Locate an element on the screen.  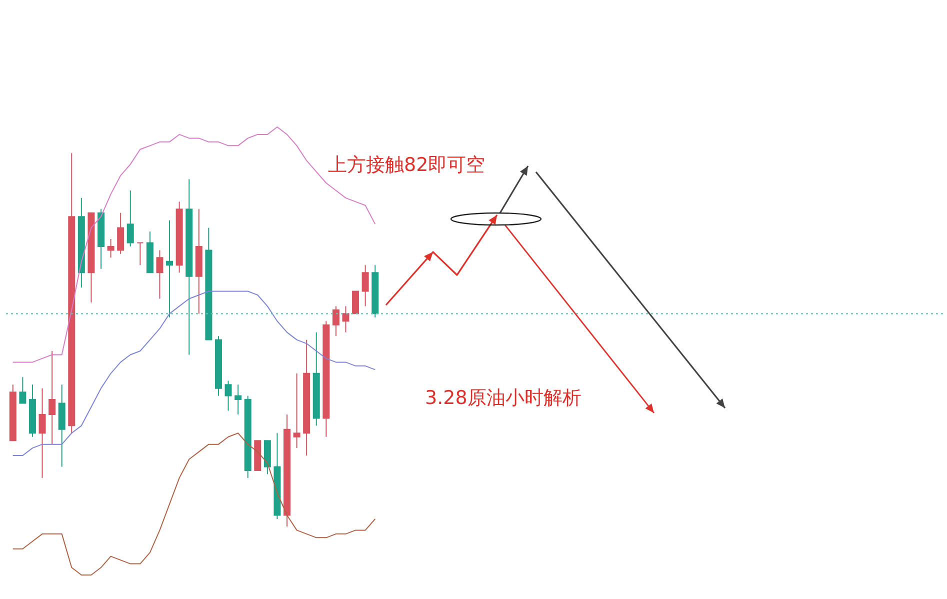
text: 3.28原油小时解析 is located at coordinates (503, 398).